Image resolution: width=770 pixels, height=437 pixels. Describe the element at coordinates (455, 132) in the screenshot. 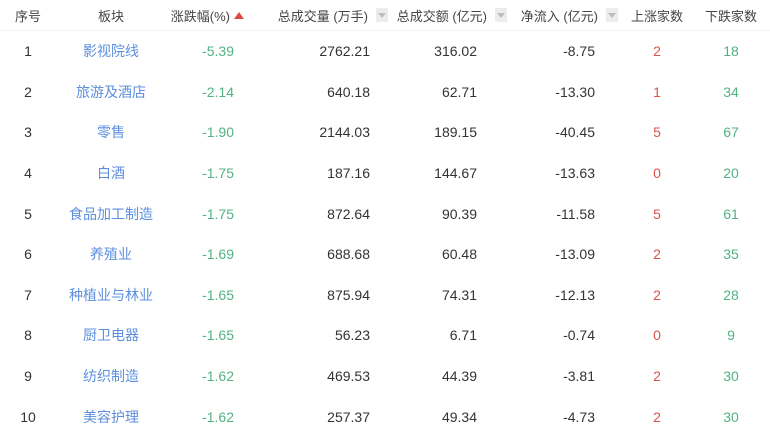

I see `turnover-cell: 189.15` at that location.